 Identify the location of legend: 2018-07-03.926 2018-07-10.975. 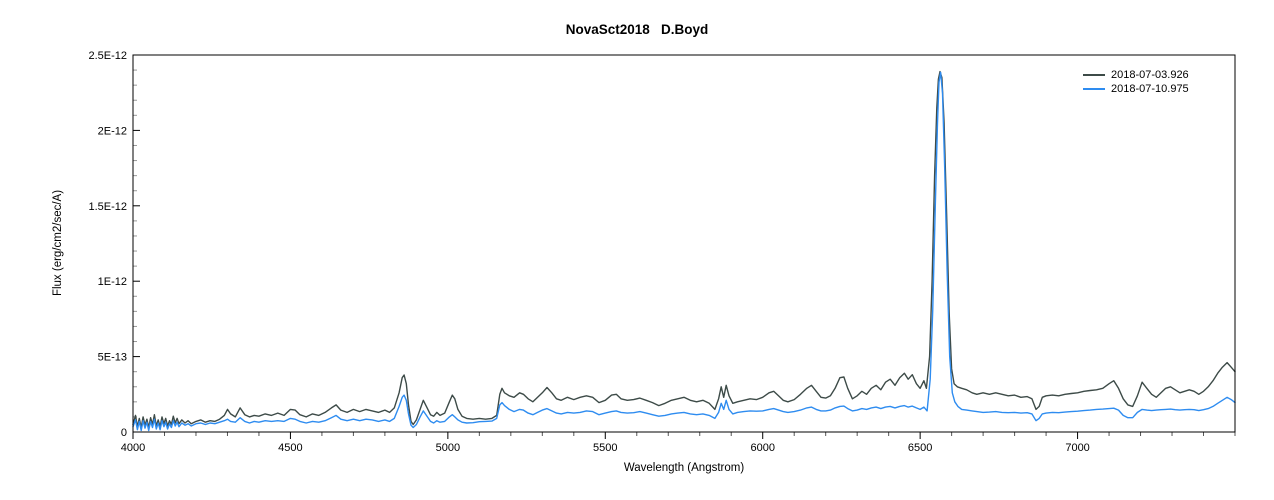
(1136, 82).